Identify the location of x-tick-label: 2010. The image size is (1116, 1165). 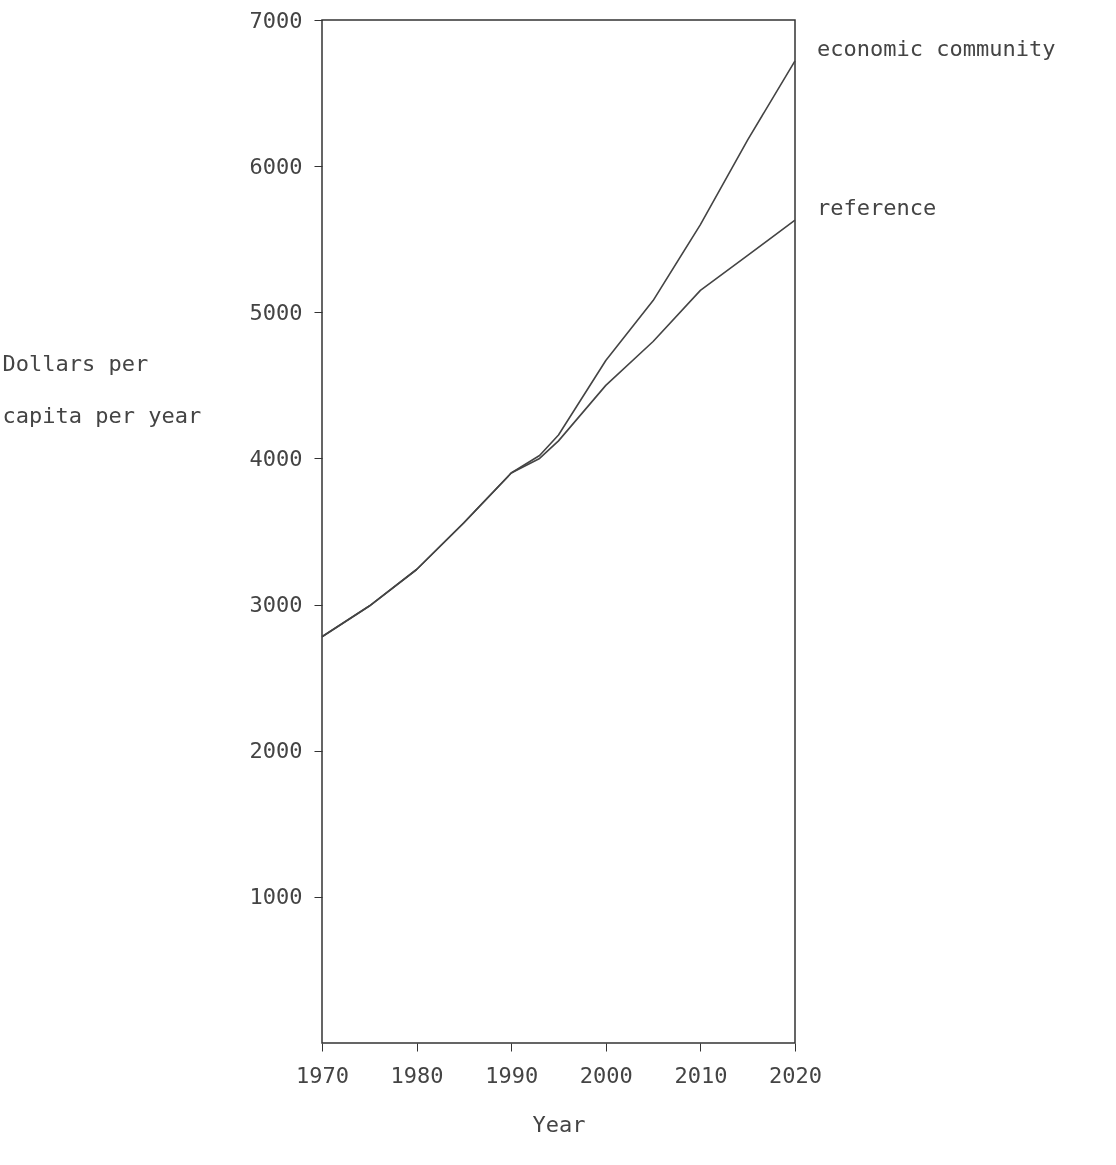
(701, 1075).